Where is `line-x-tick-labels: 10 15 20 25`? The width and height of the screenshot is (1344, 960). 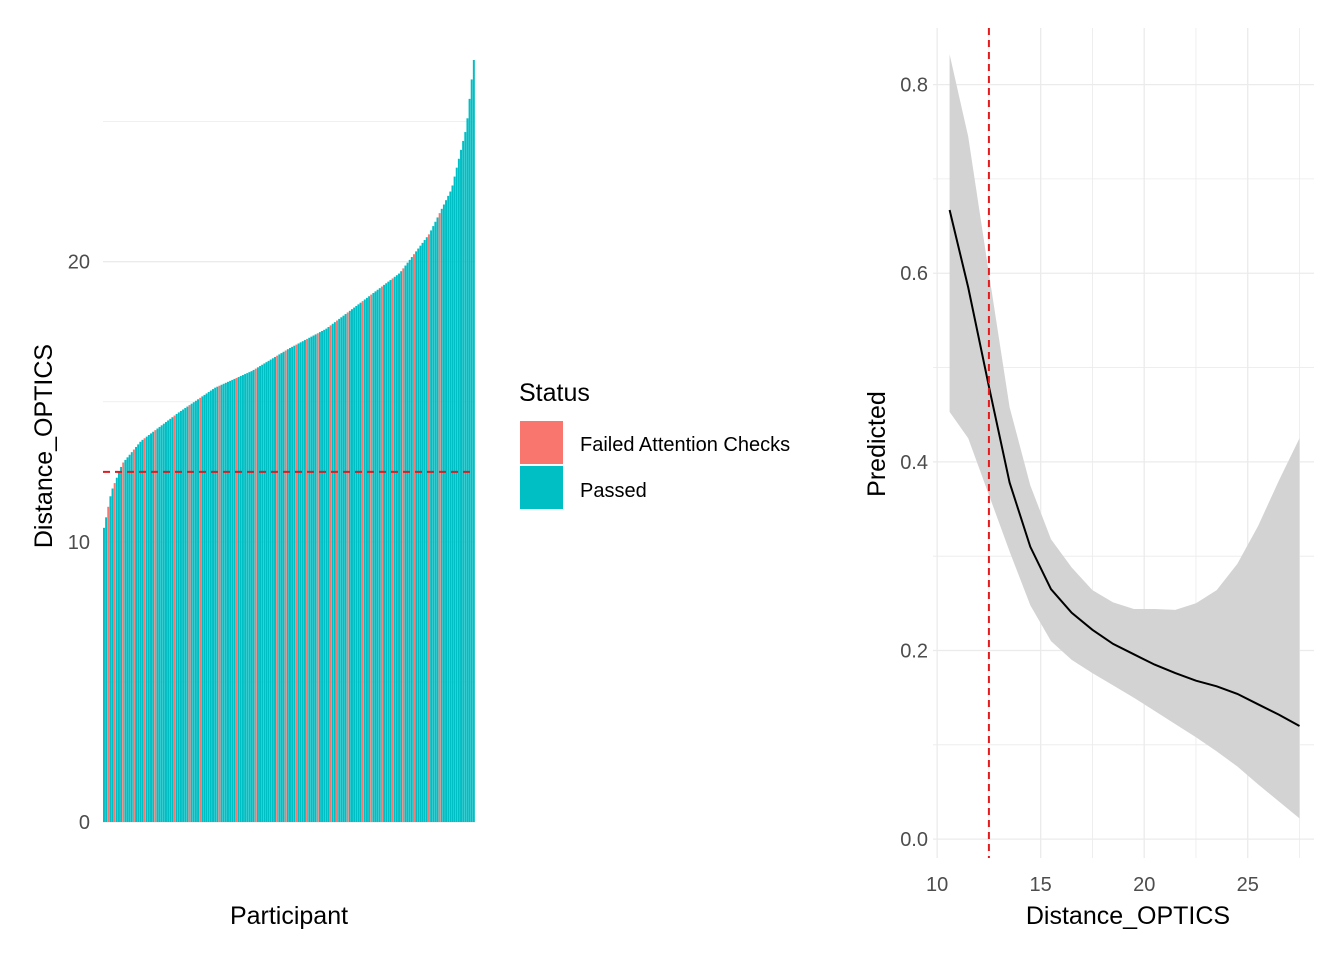 line-x-tick-labels: 10 15 20 25 is located at coordinates (1092, 885).